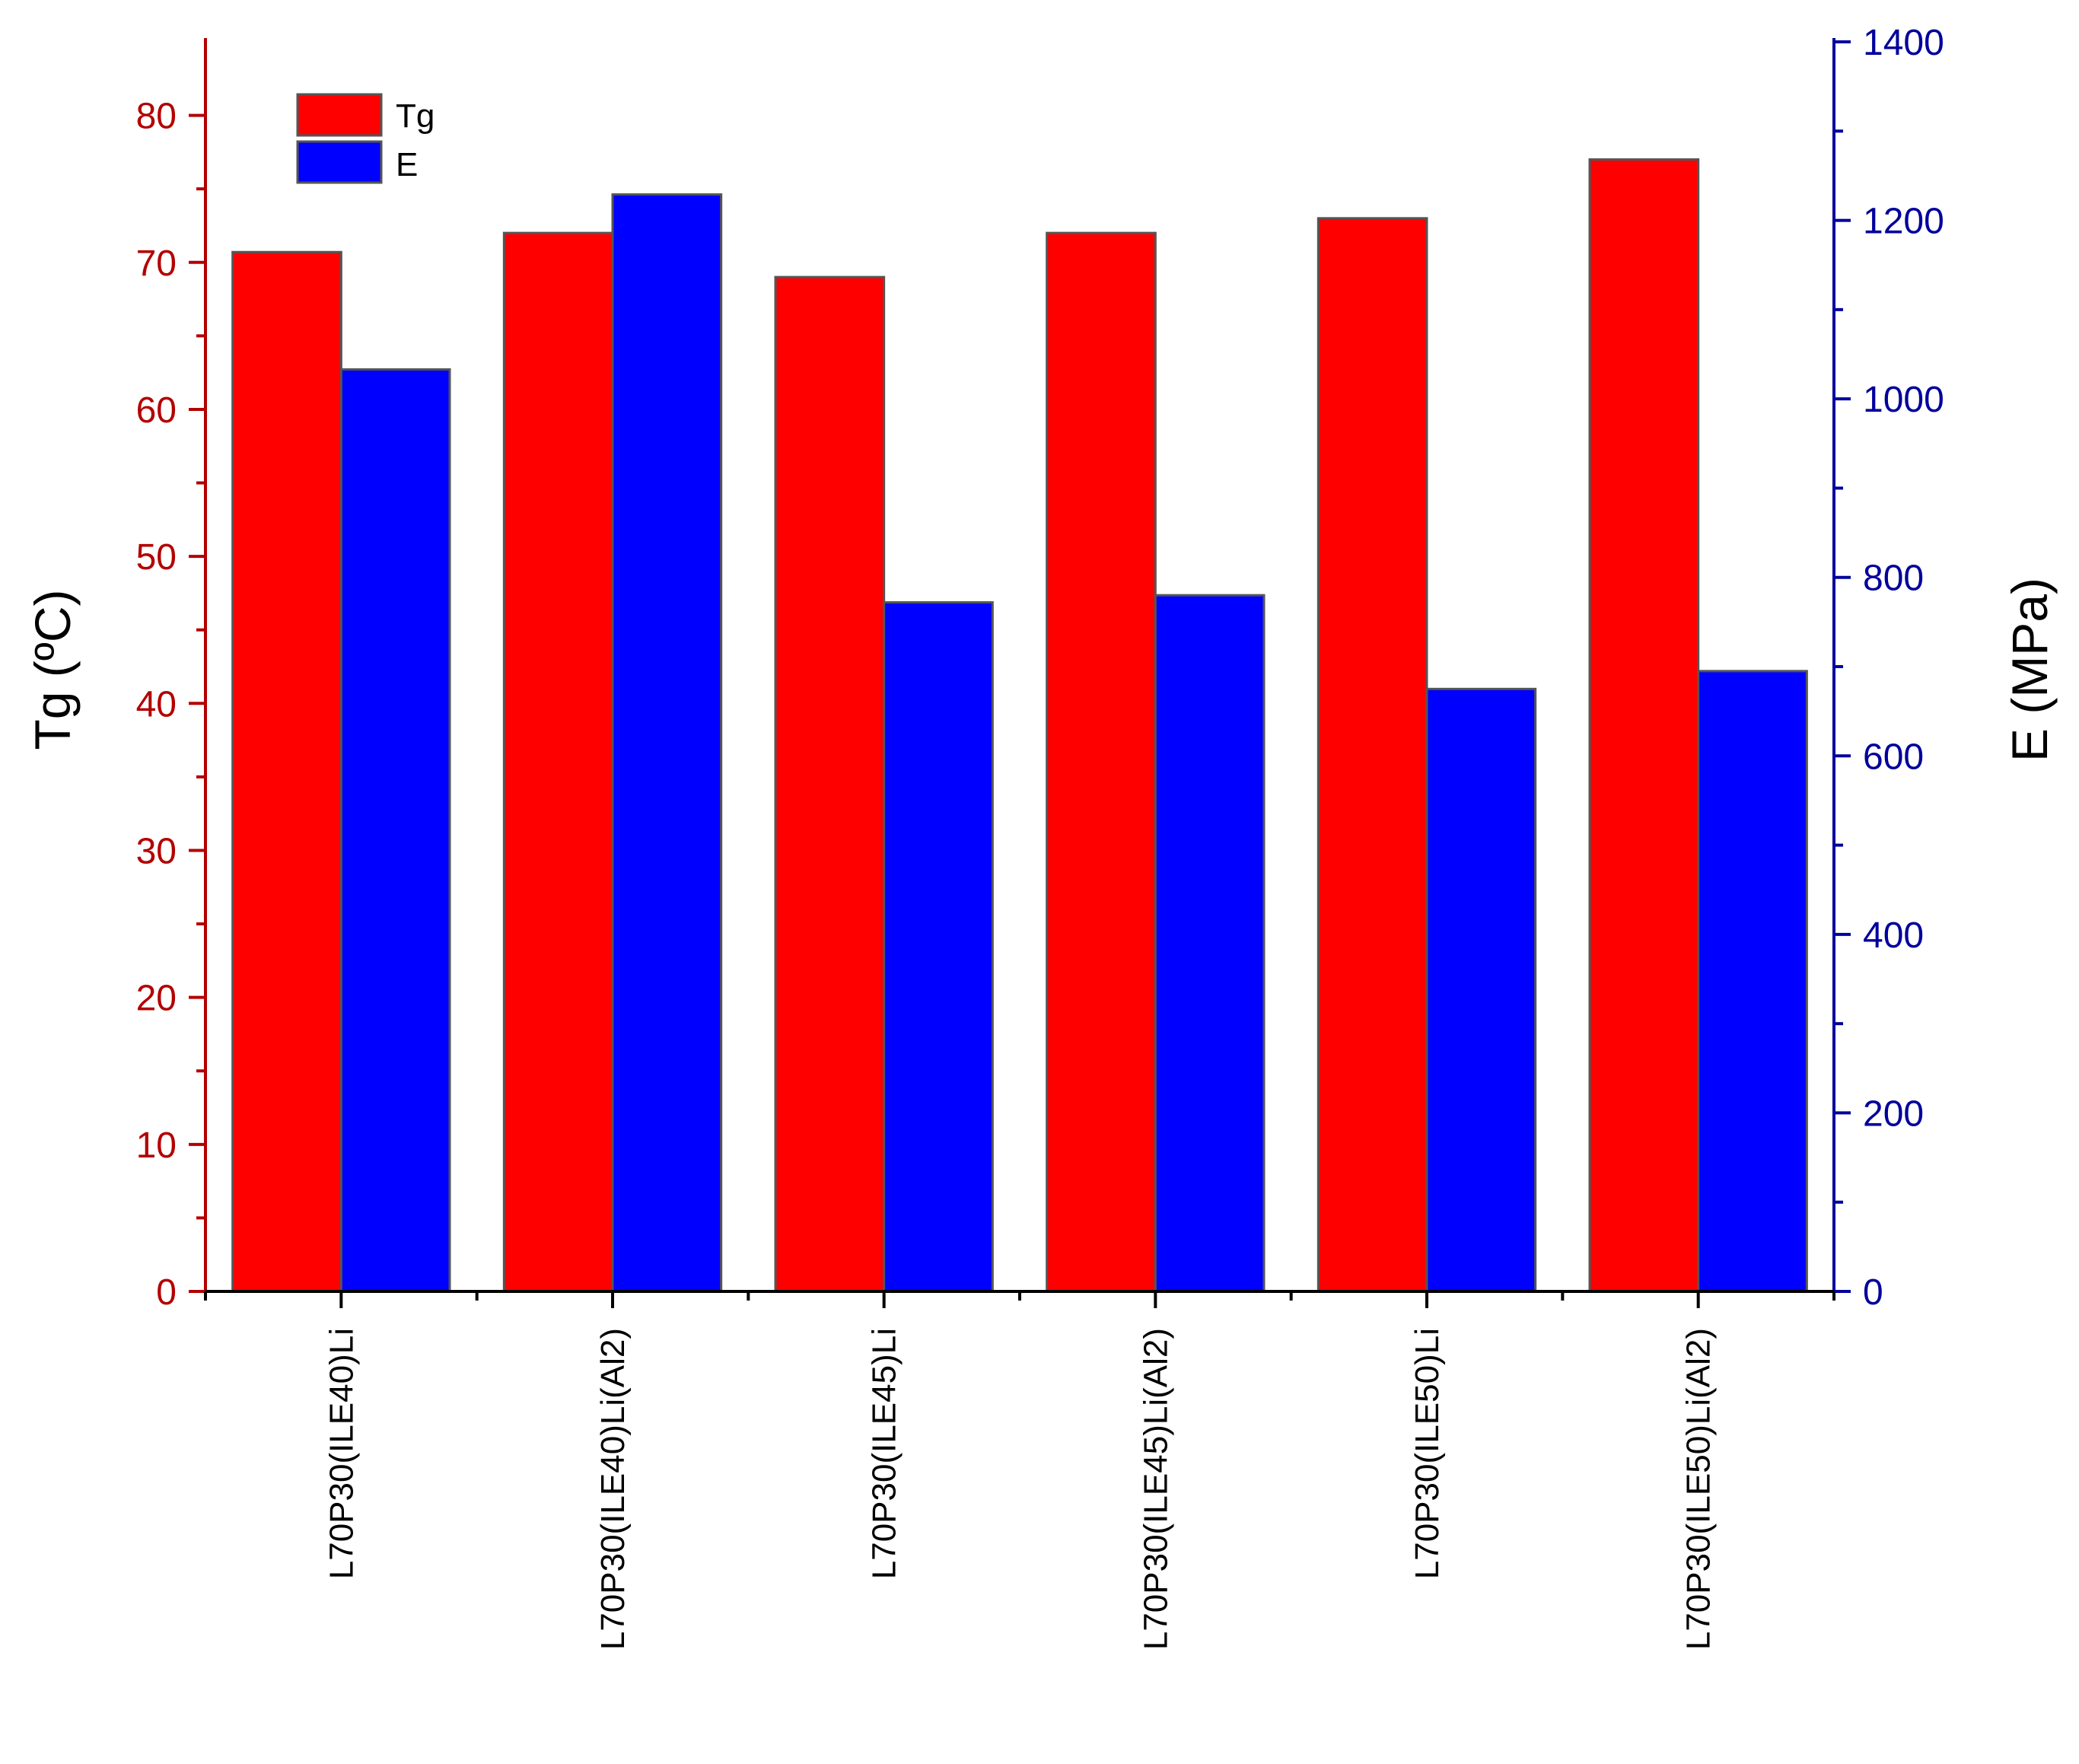  I want to click on left-tick-label: 80, so click(157, 117).